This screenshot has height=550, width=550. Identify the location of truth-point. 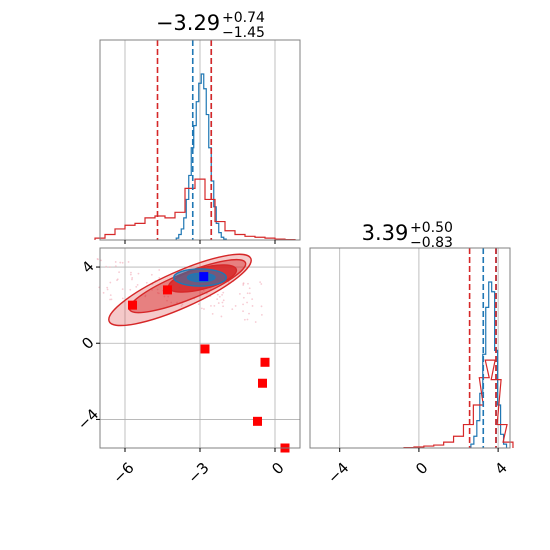
(204, 277).